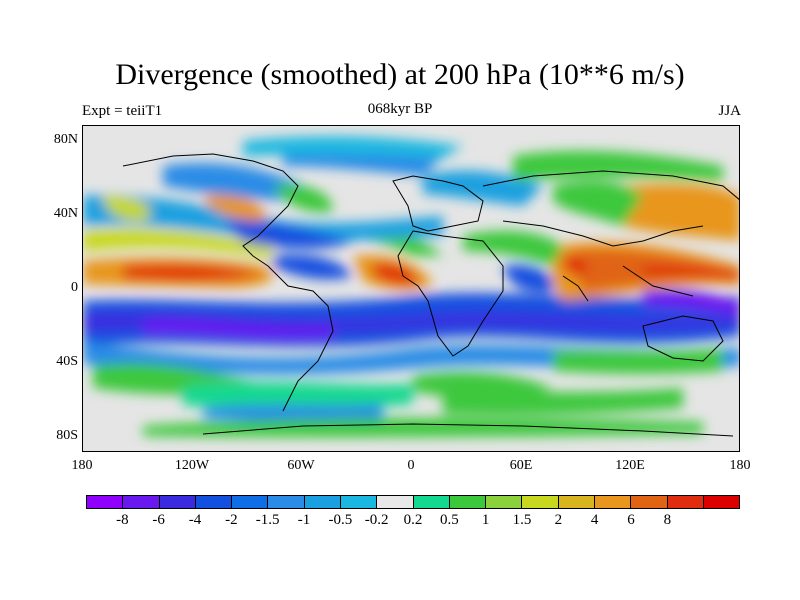 The image size is (800, 600). Describe the element at coordinates (522, 520) in the screenshot. I see `colorbar-label: 1.5` at that location.